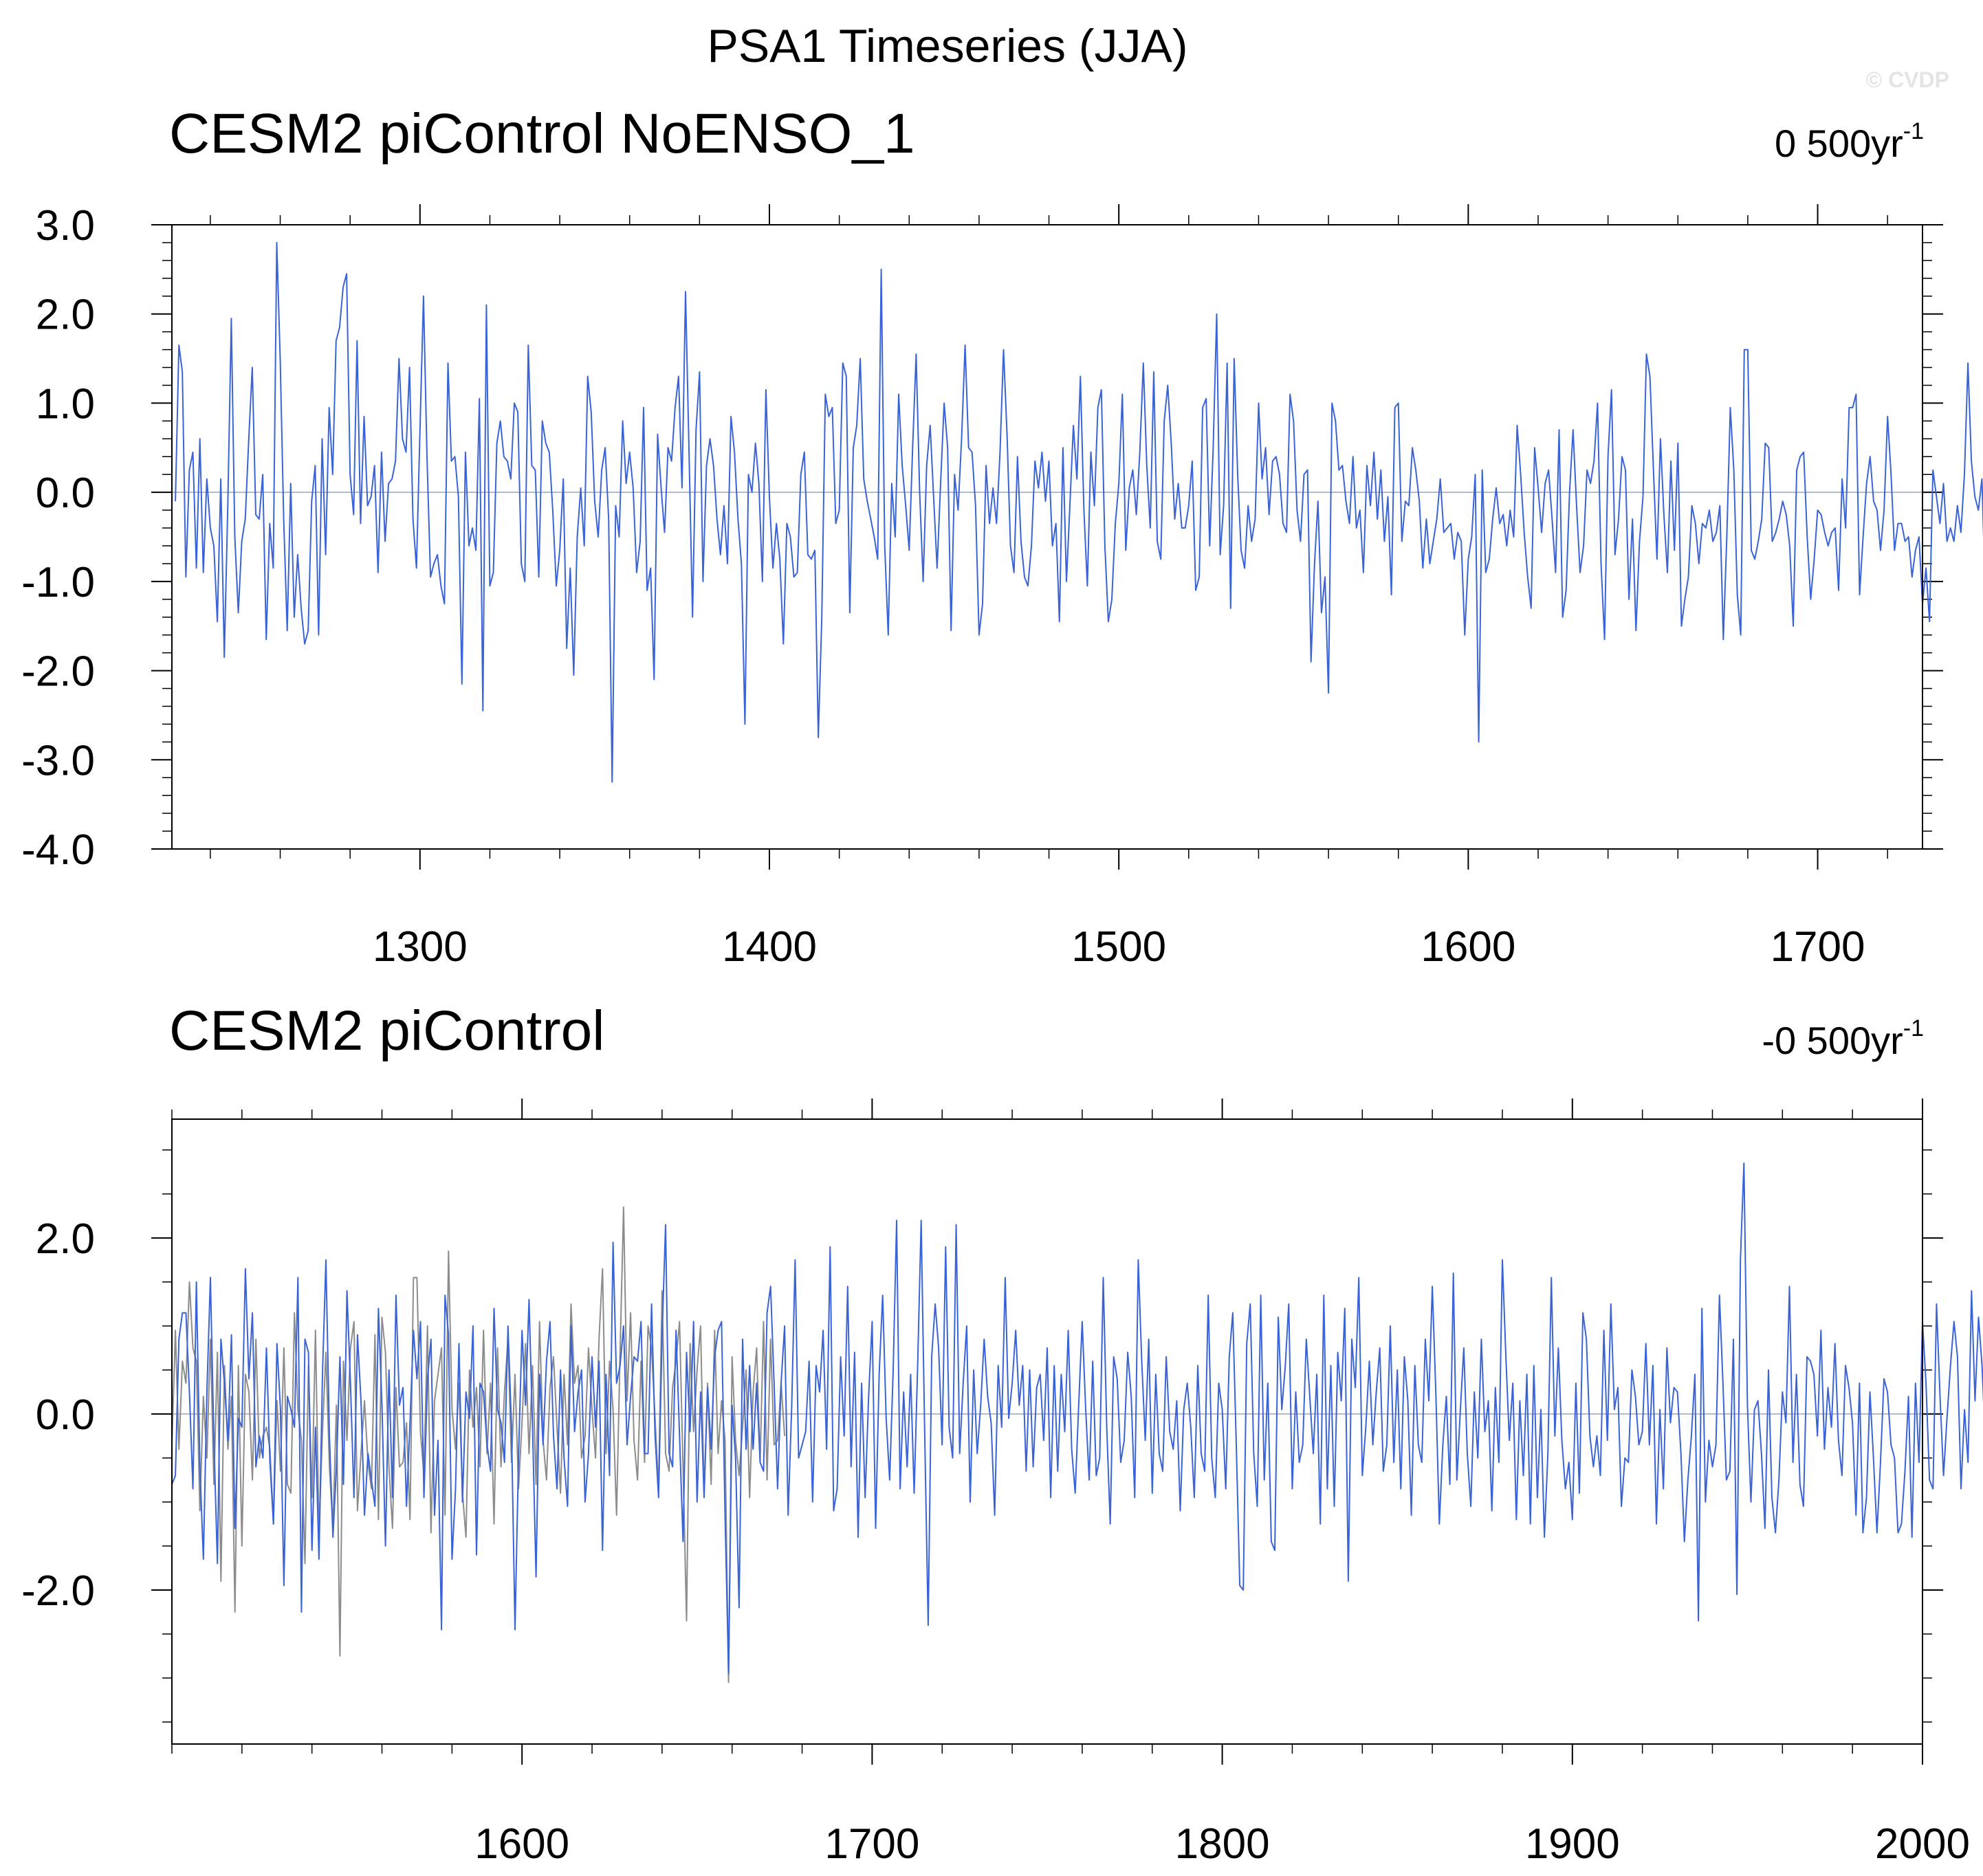  I want to click on x-tick-label: 1900, so click(1572, 1844).